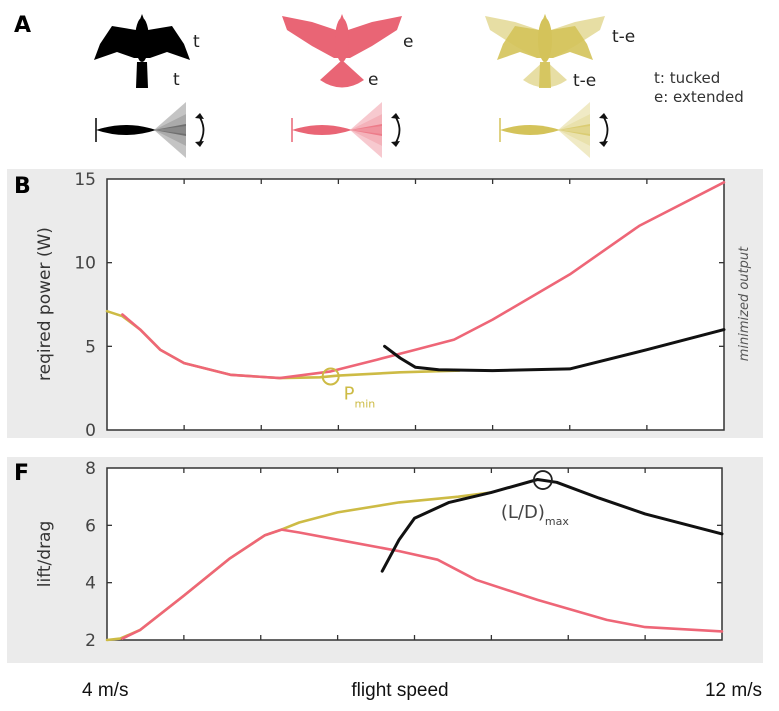 The height and width of the screenshot is (711, 779). What do you see at coordinates (687, 78) in the screenshot?
I see `legend-tucked: t: tucked` at bounding box center [687, 78].